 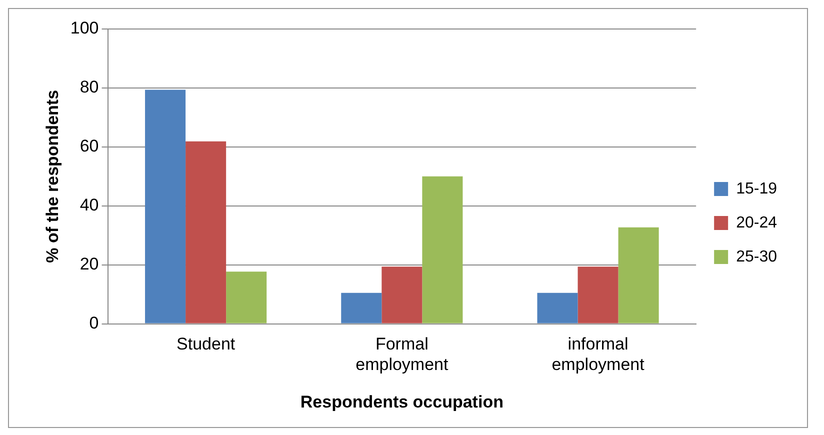 I want to click on y-tick-label: 0, so click(x=94, y=322).